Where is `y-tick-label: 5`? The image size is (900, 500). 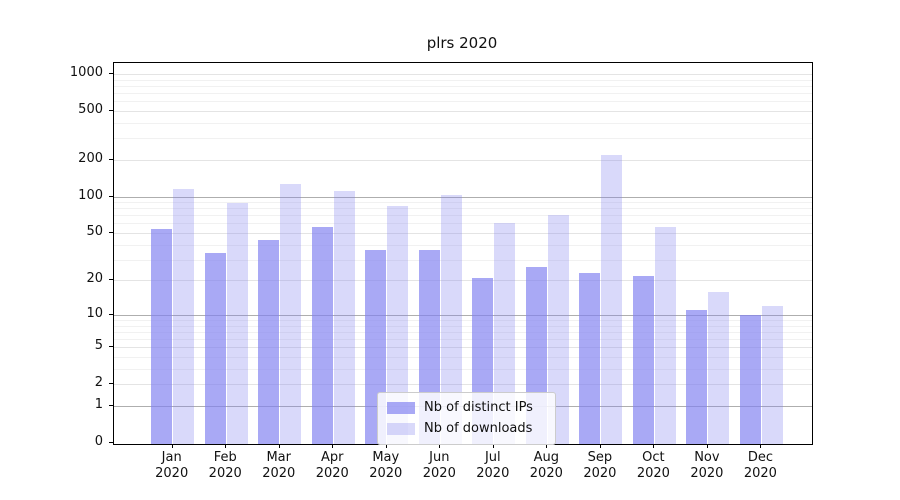 y-tick-label: 5 is located at coordinates (98, 346).